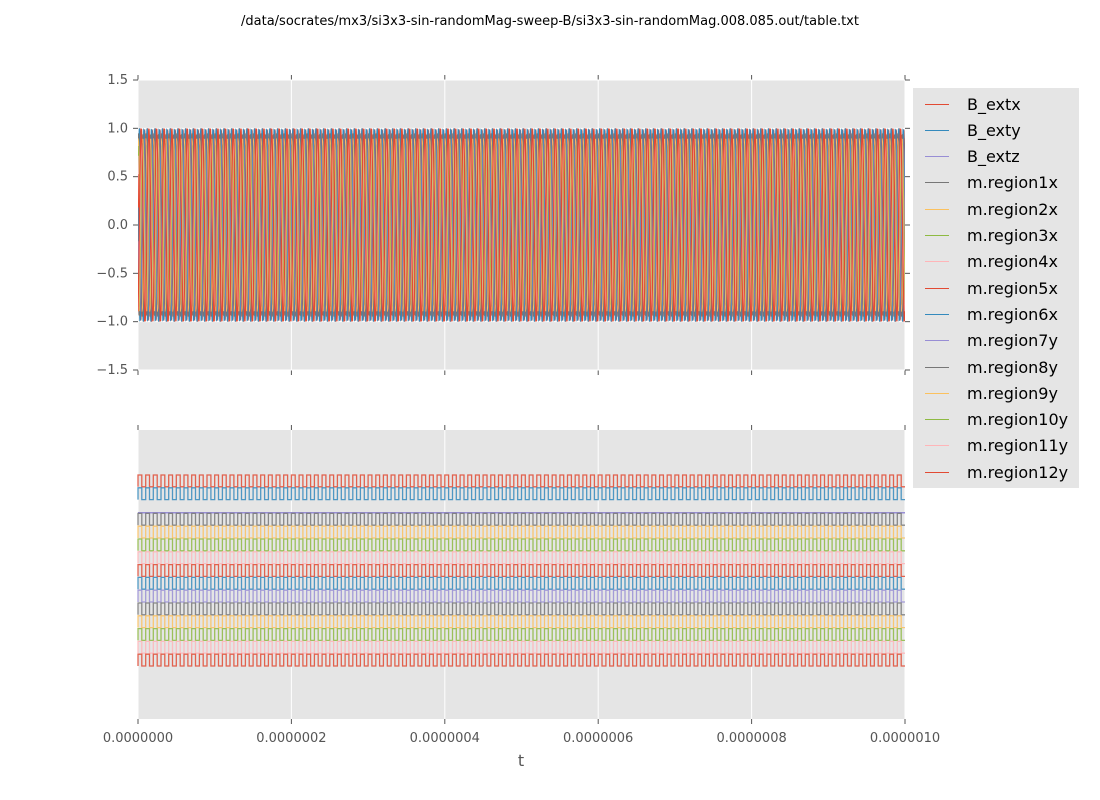  I want to click on y-tick-label: 0.0, so click(117, 225).